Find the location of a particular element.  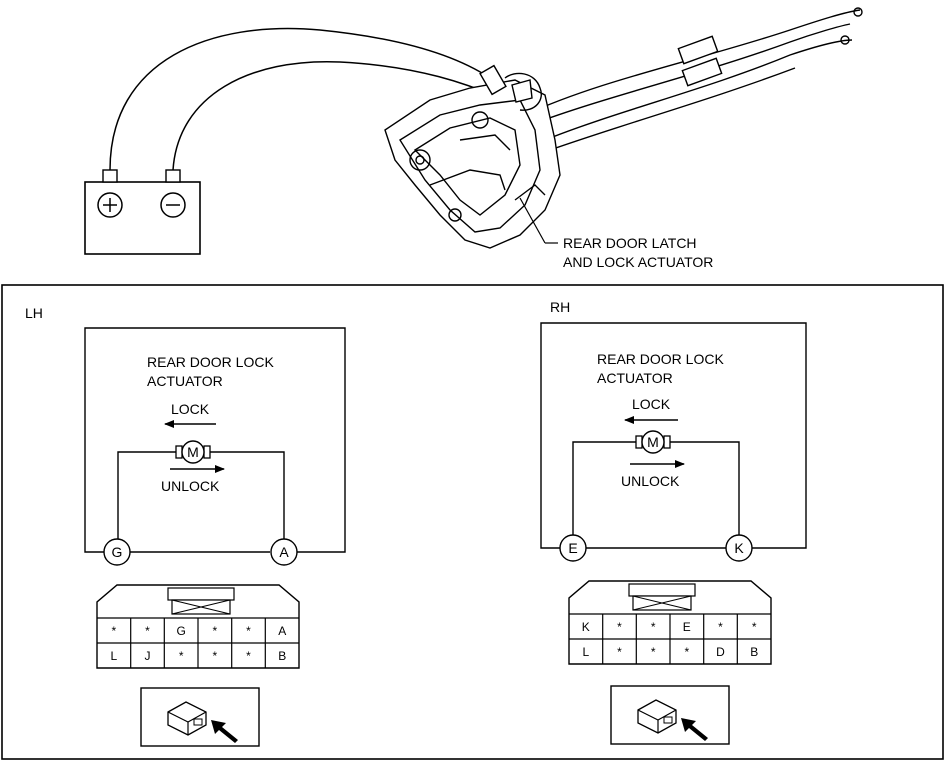

positive-terminal-icon is located at coordinates (110, 205).